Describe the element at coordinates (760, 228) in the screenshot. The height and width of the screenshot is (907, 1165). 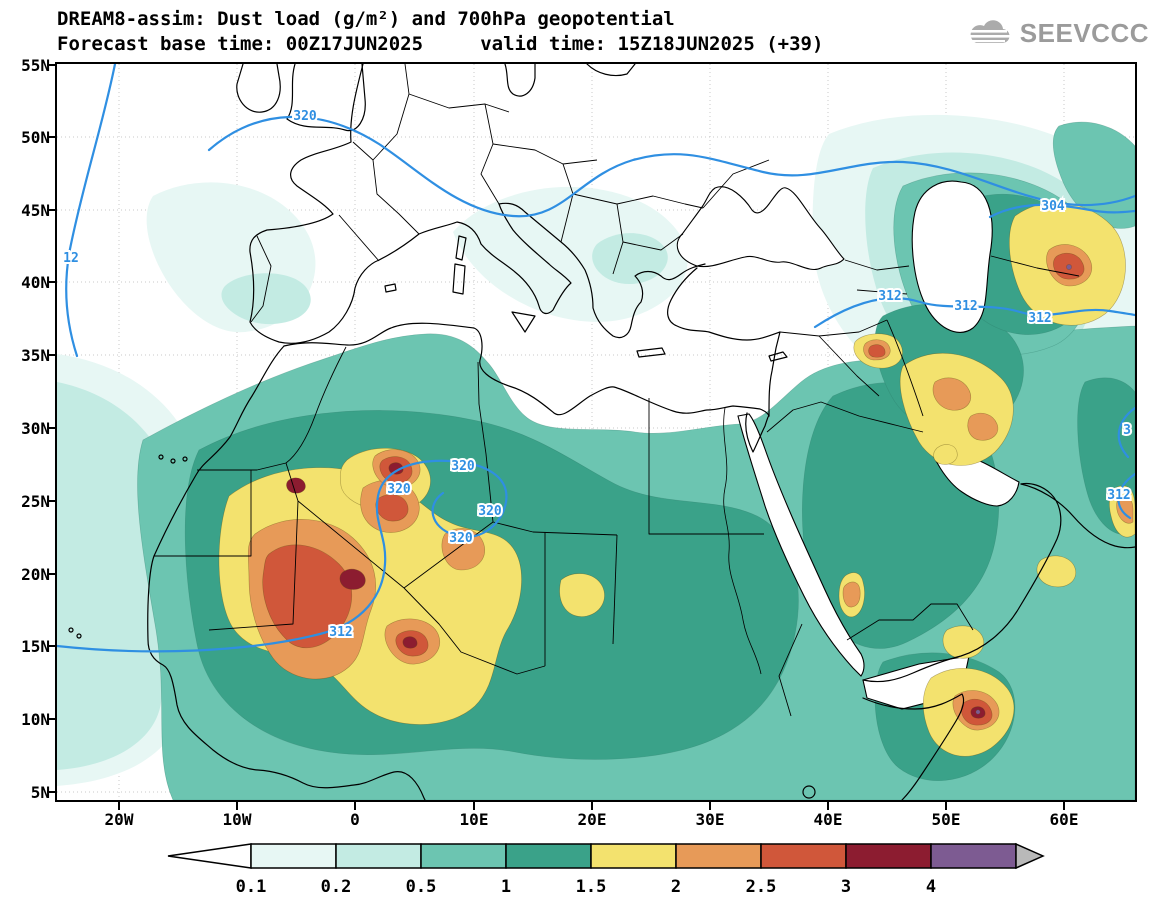
I see `black-sea` at that location.